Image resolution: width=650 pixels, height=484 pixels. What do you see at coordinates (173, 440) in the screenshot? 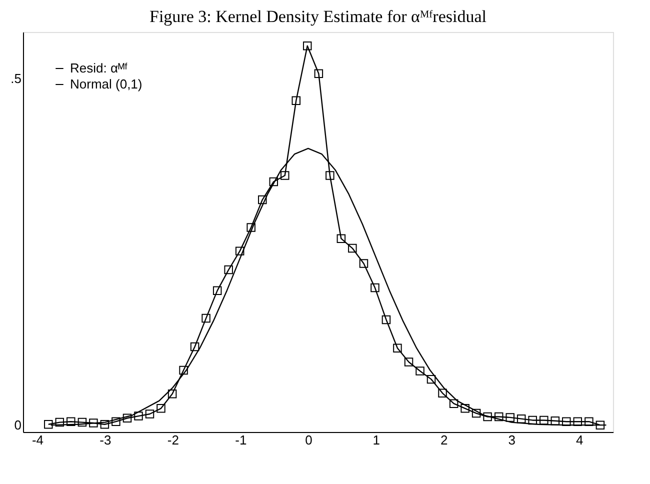
I see `x-tick-label: -2` at bounding box center [173, 440].